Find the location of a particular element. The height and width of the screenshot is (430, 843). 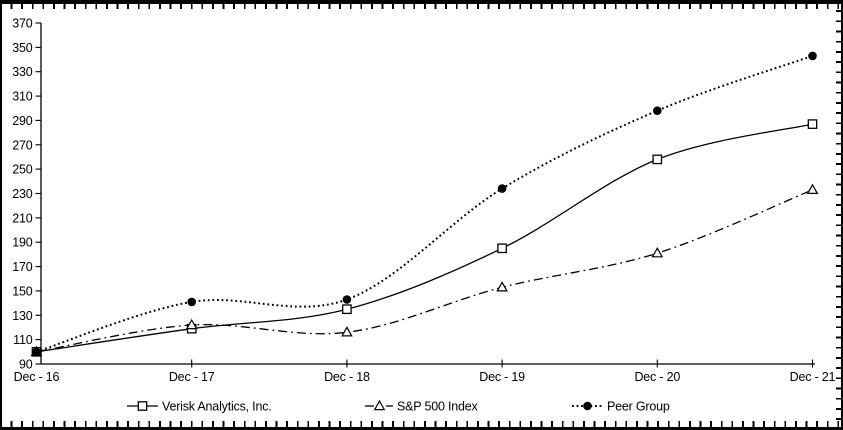

y-axis-tick-label: 90 is located at coordinates (26, 365).